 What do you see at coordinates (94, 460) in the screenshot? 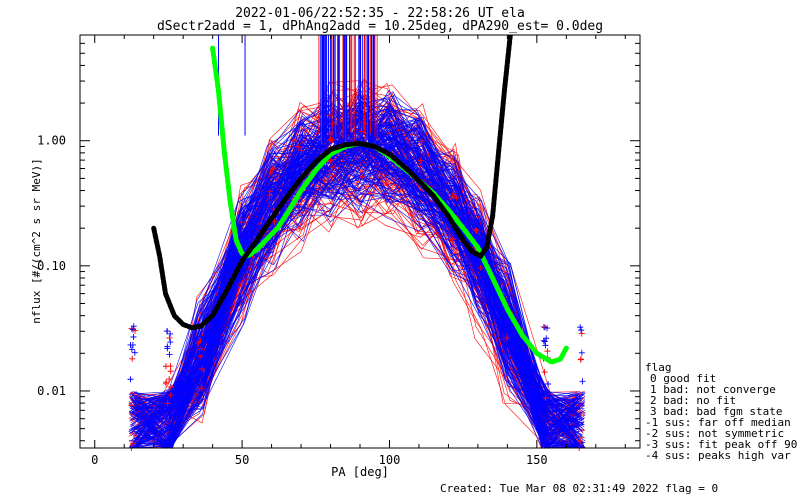
I see `x-tick-label: 0` at bounding box center [94, 460].